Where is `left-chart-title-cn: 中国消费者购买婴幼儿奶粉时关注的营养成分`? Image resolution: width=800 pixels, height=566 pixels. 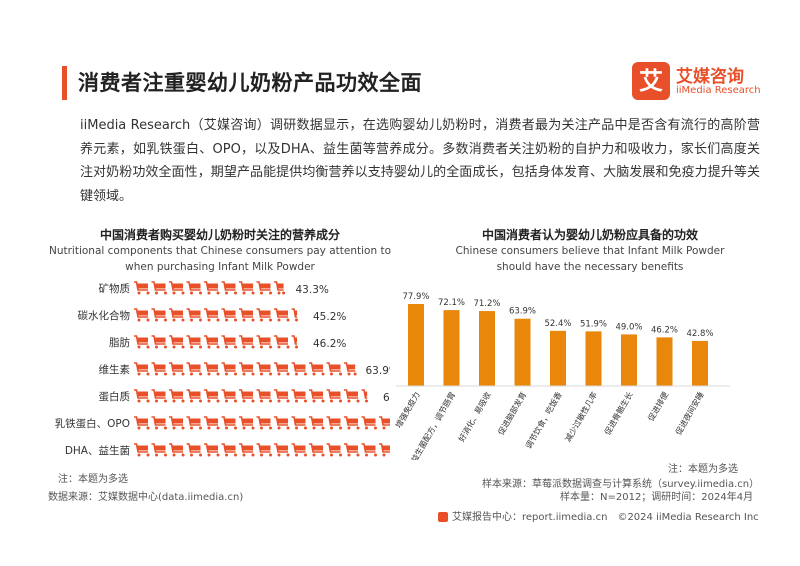
left-chart-title-cn: 中国消费者购买婴幼儿奶粉时关注的营养成分 is located at coordinates (219, 235).